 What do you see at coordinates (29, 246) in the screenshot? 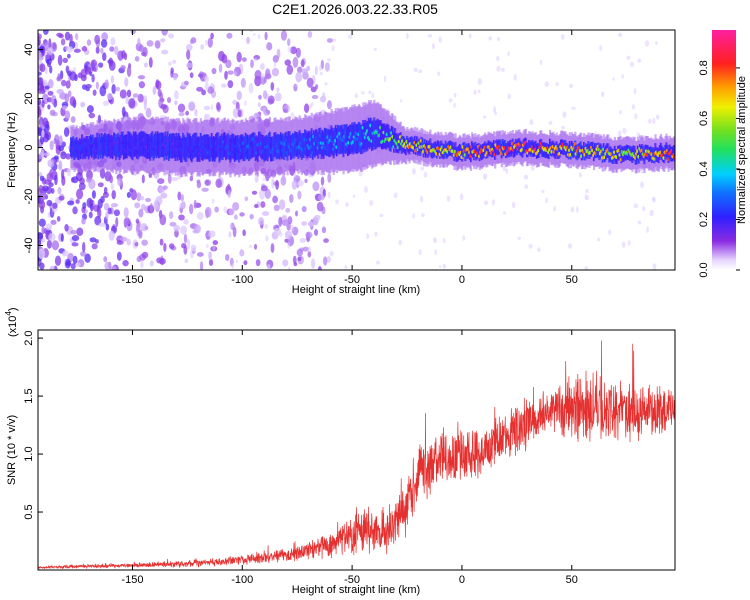
I see `spectrogram-y-tick-label: -40` at bounding box center [29, 246].